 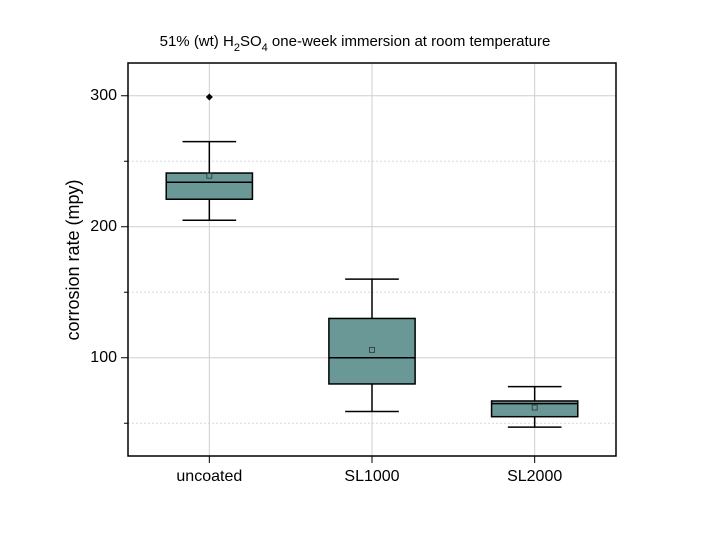 What do you see at coordinates (103, 357) in the screenshot?
I see `y-tick-label: 100` at bounding box center [103, 357].